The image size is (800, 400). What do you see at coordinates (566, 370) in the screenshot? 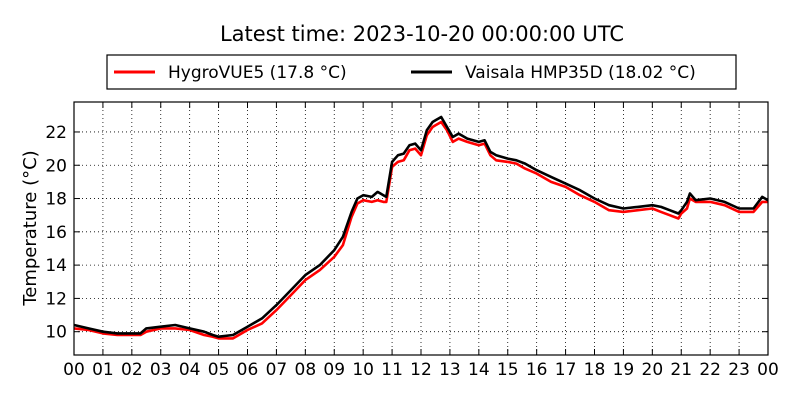
I see `x-tick-label: 17` at bounding box center [566, 370].